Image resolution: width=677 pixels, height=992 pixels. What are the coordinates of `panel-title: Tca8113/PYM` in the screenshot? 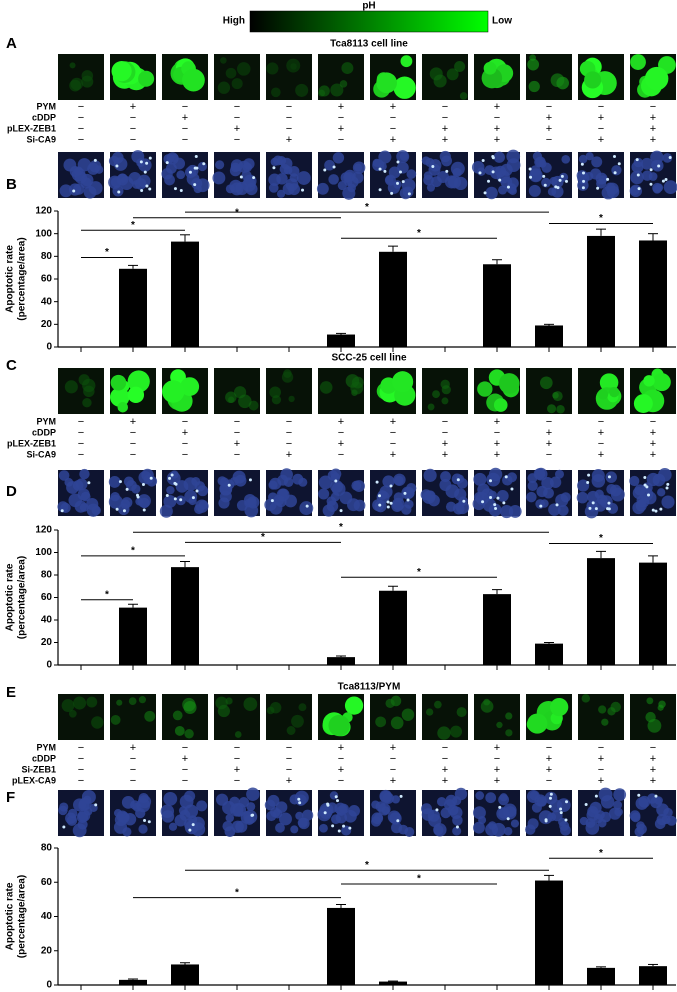 It's located at (369, 687).